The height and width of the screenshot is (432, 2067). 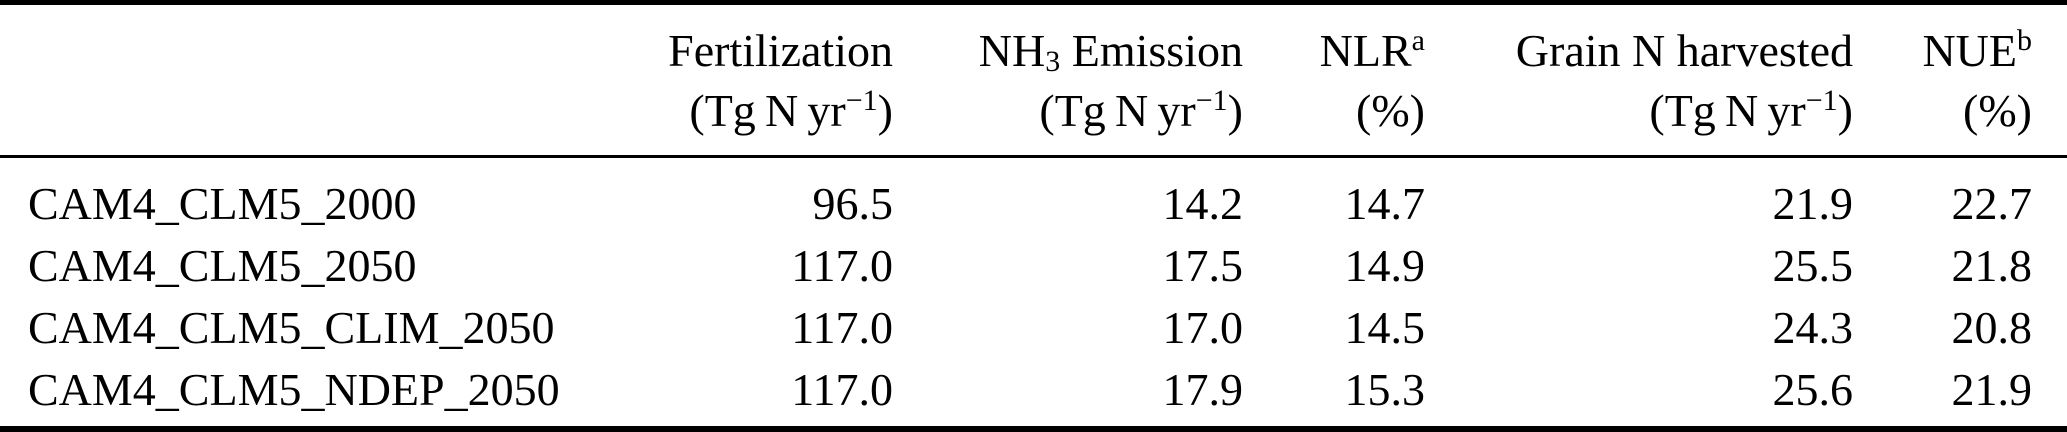 What do you see at coordinates (1203, 389) in the screenshot?
I see `nh3-emission-value: 17.9` at bounding box center [1203, 389].